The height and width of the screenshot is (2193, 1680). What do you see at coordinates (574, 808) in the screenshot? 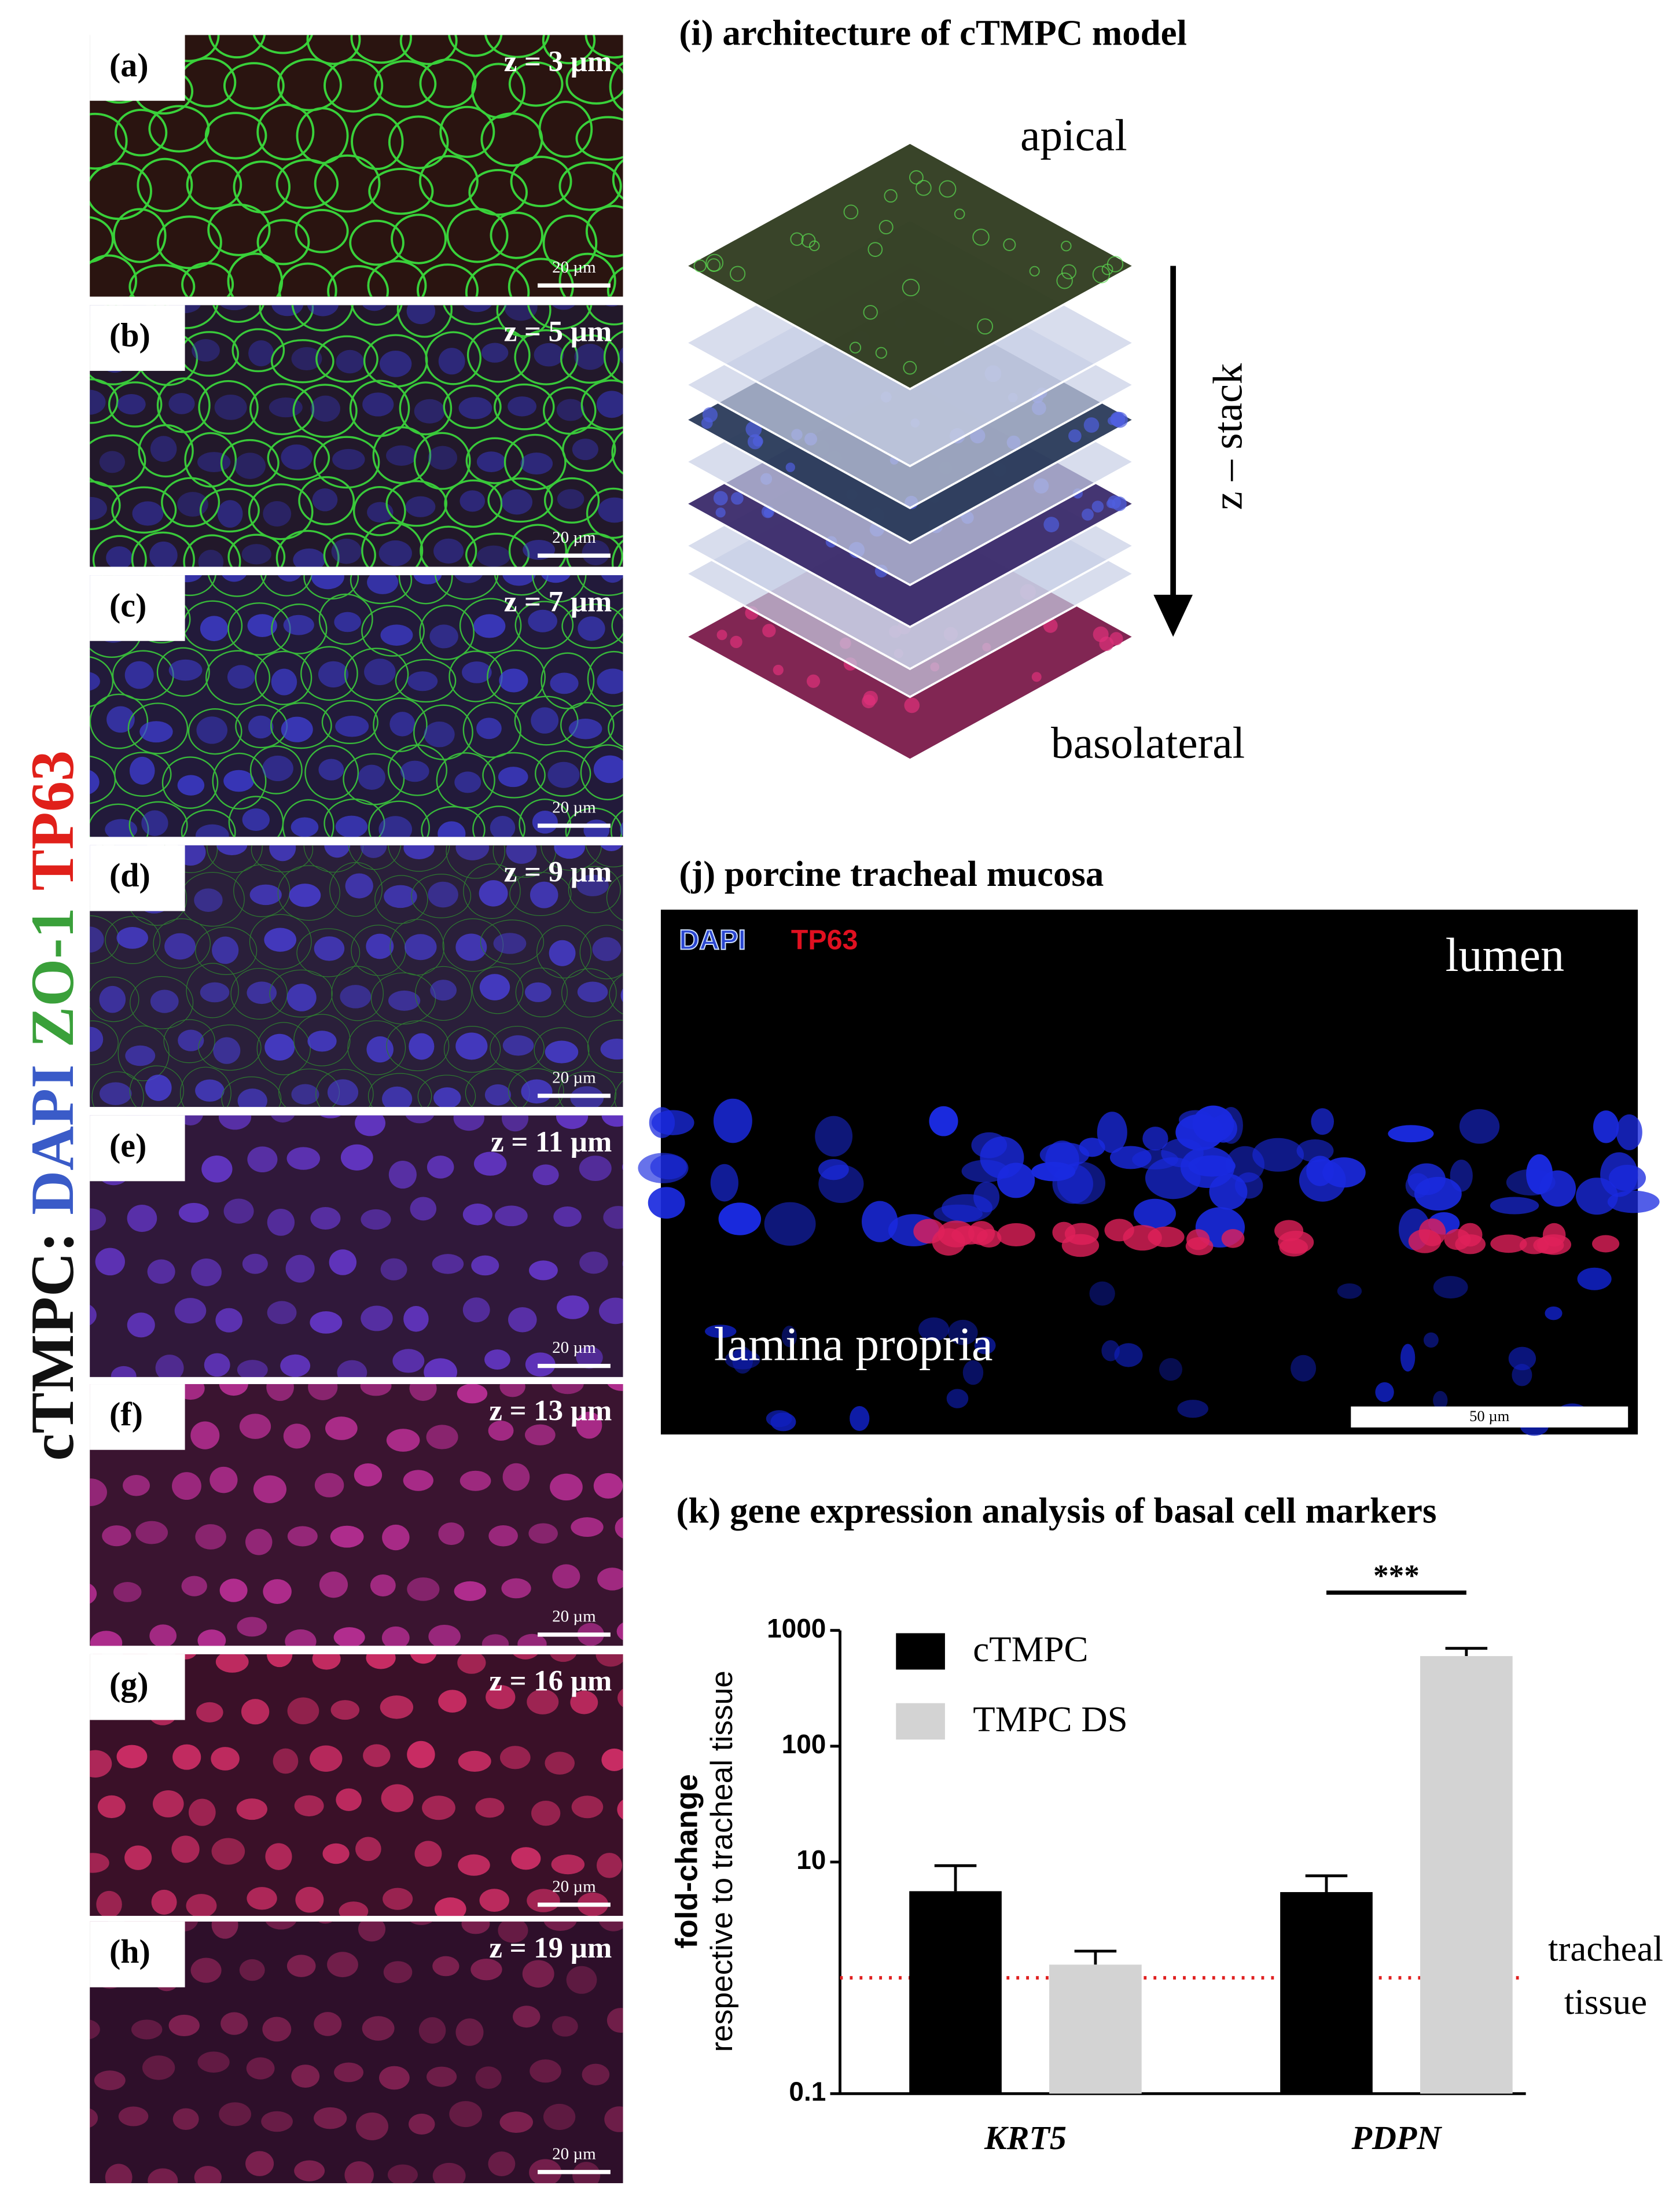
I see `scale-label: 20 µm` at bounding box center [574, 808].